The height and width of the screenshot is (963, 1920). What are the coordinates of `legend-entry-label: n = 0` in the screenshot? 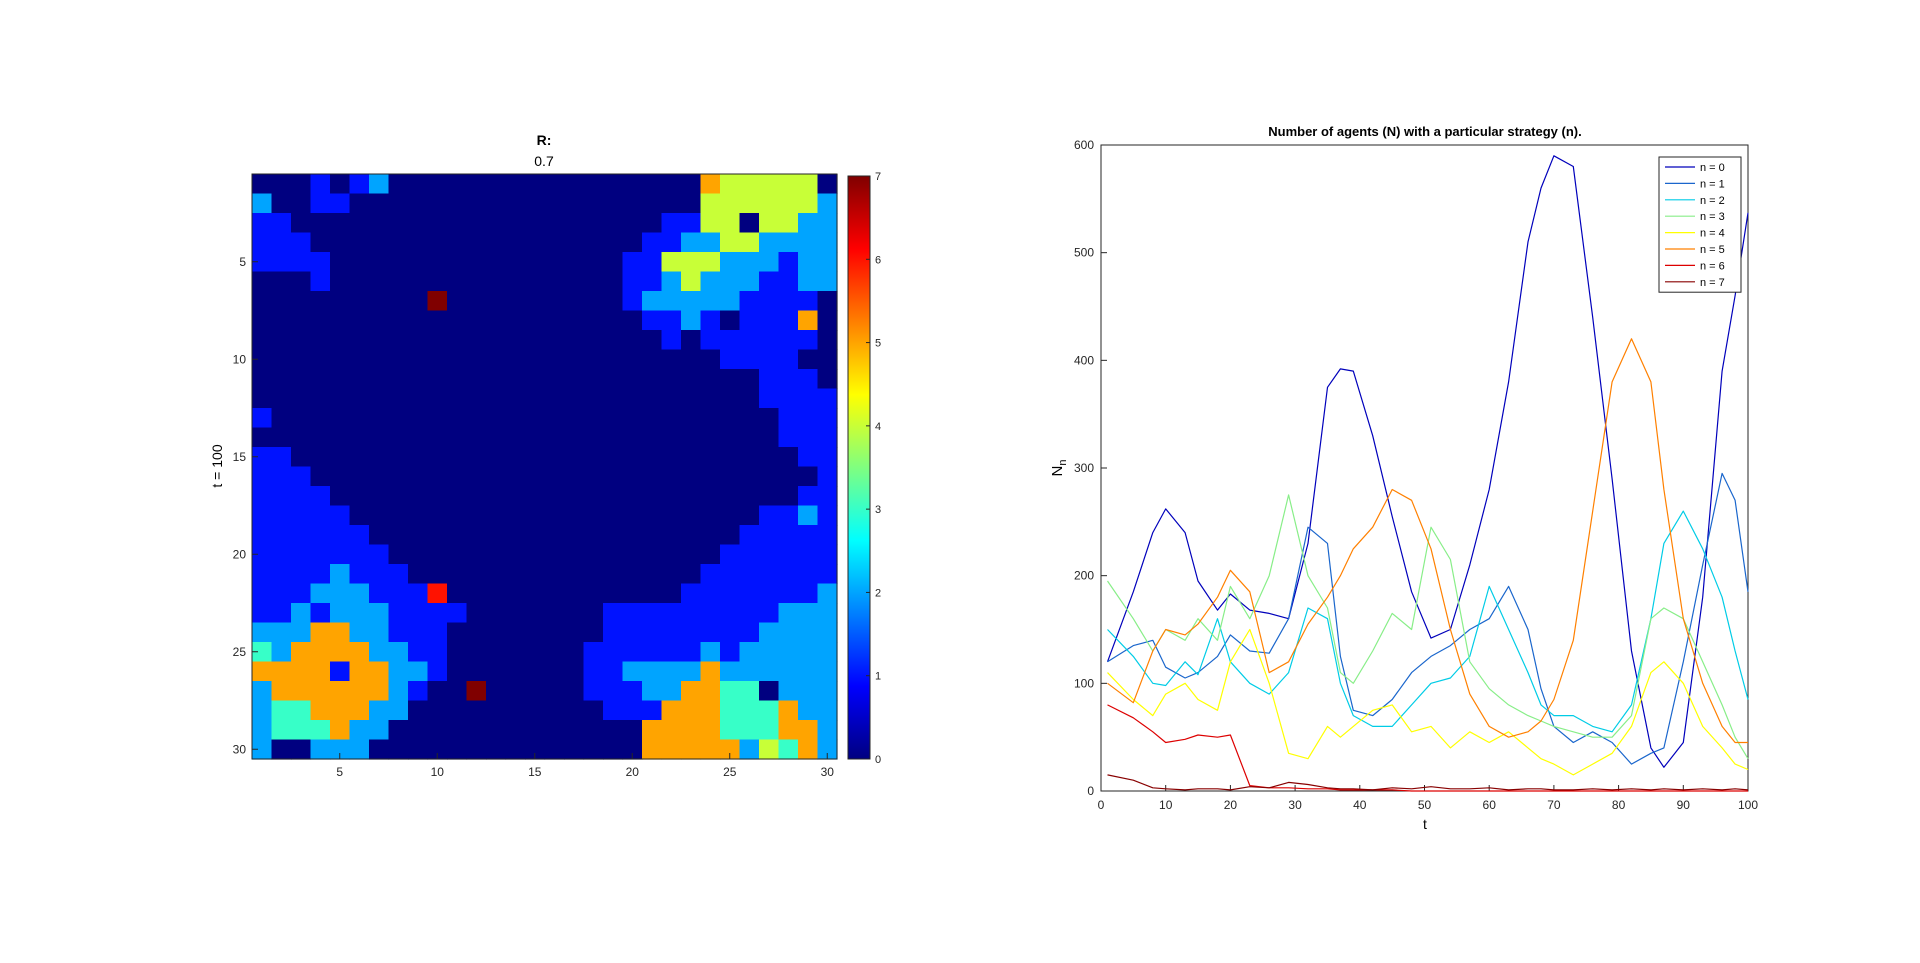 It's located at (1712, 168).